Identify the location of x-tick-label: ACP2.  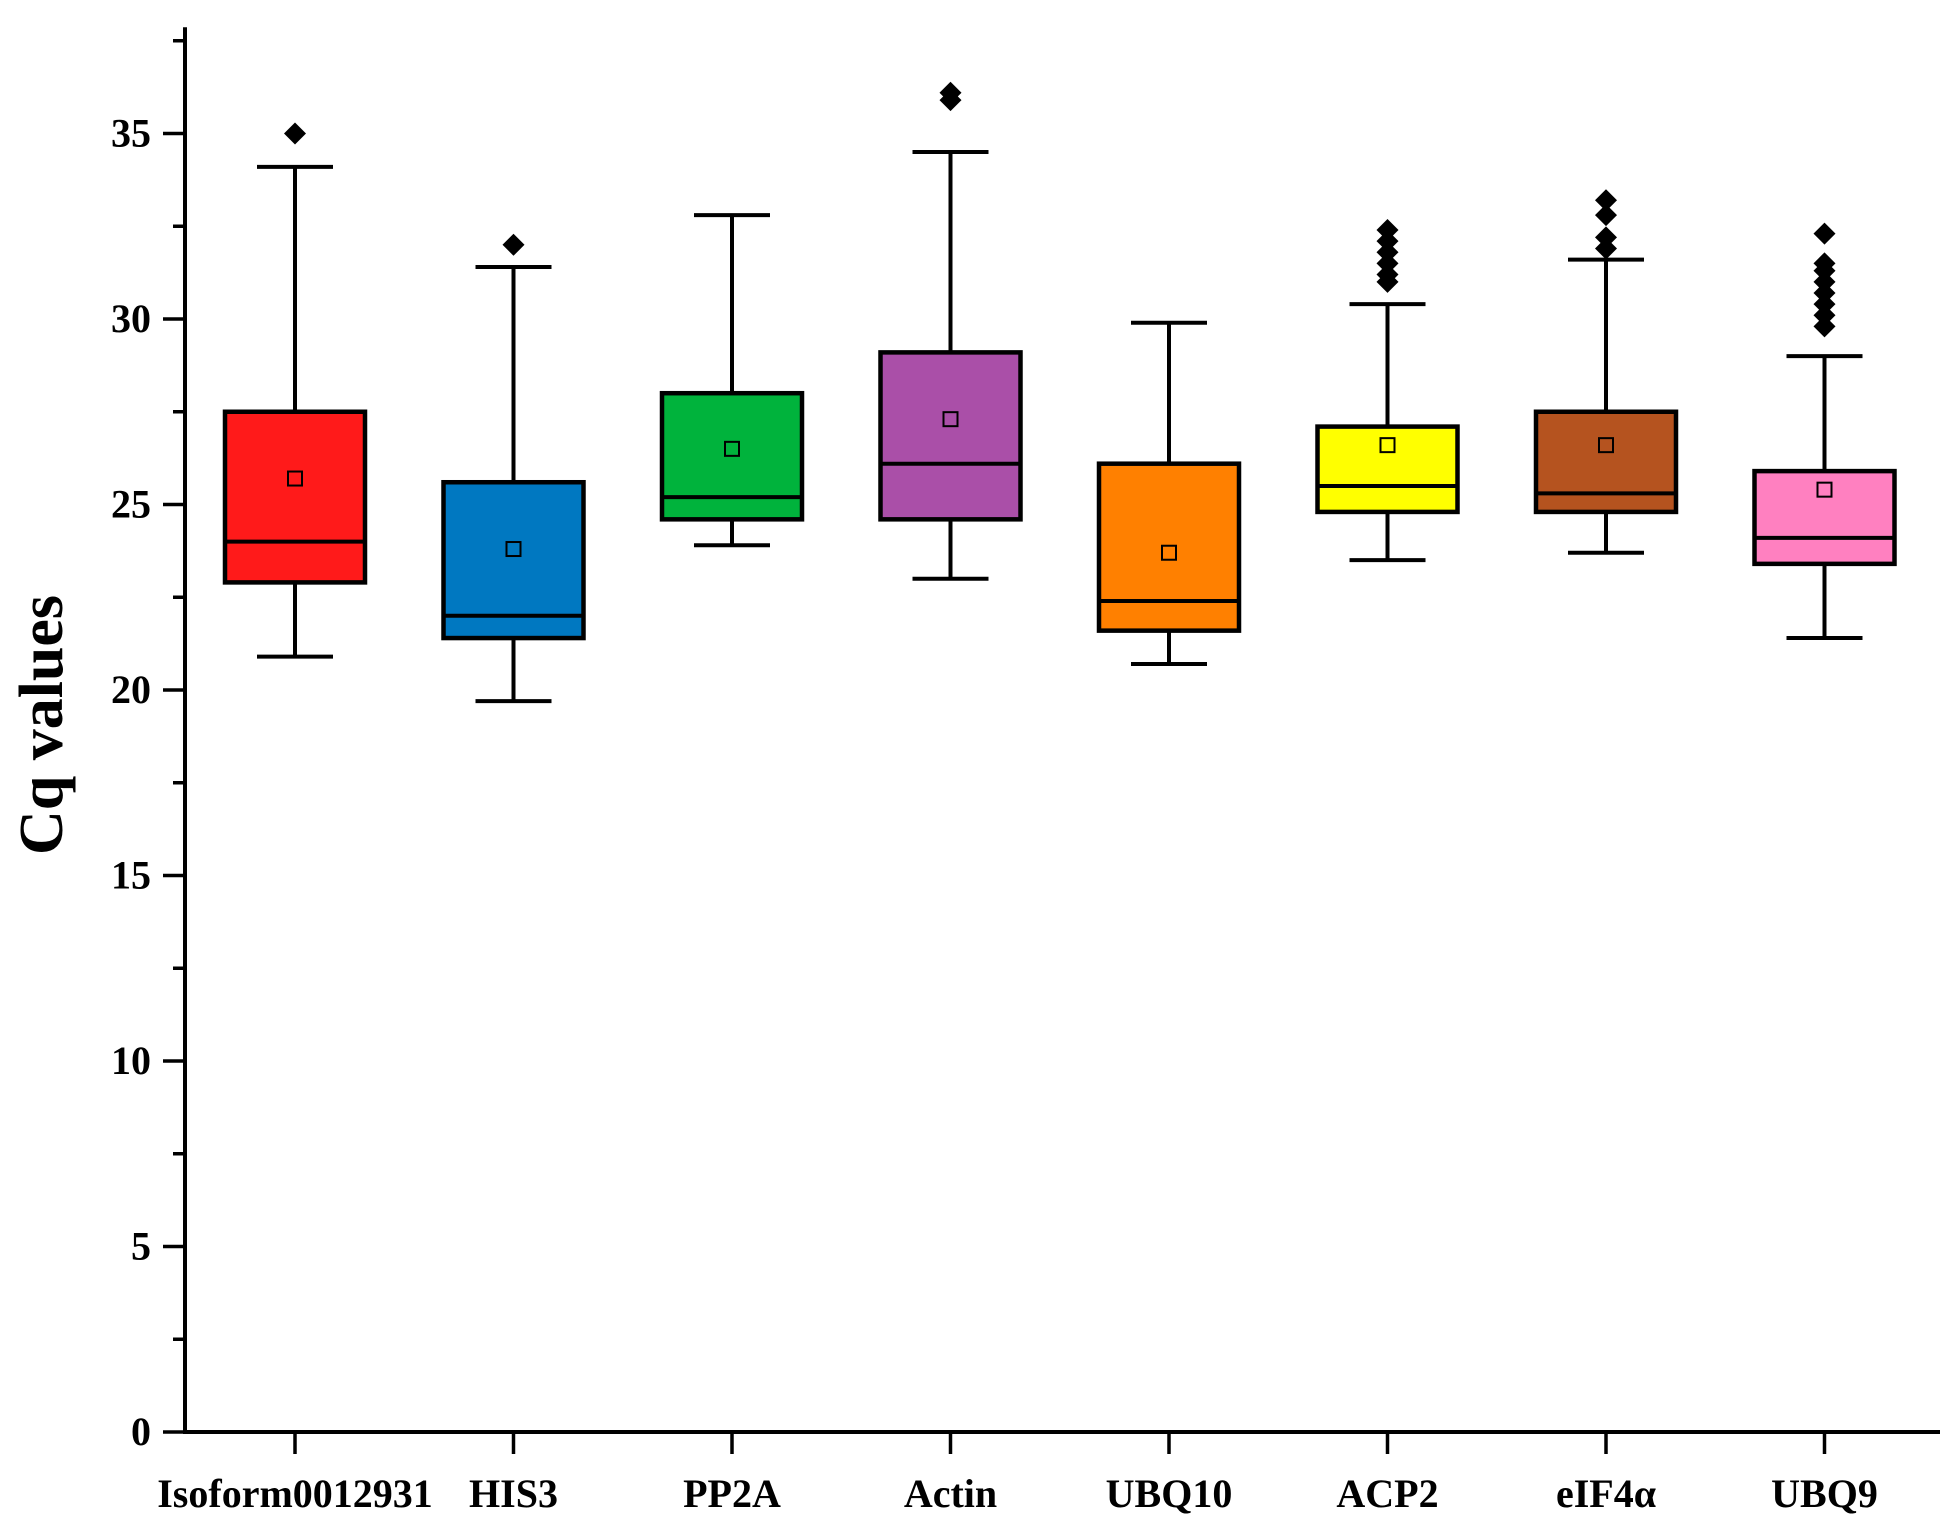
(1387, 1493).